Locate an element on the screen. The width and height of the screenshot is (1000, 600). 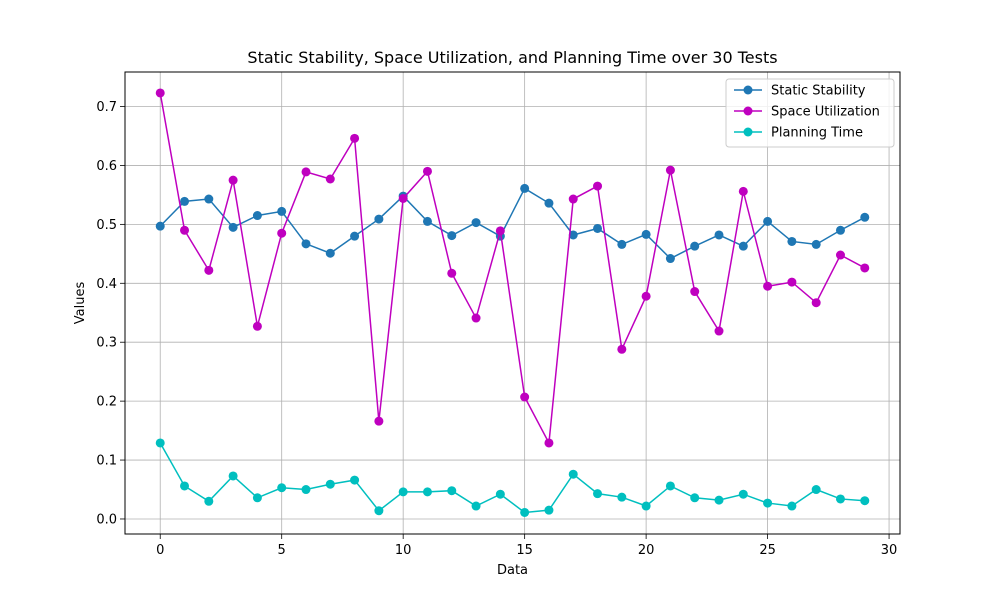
y-tick-label: 0.7 is located at coordinates (106, 107).